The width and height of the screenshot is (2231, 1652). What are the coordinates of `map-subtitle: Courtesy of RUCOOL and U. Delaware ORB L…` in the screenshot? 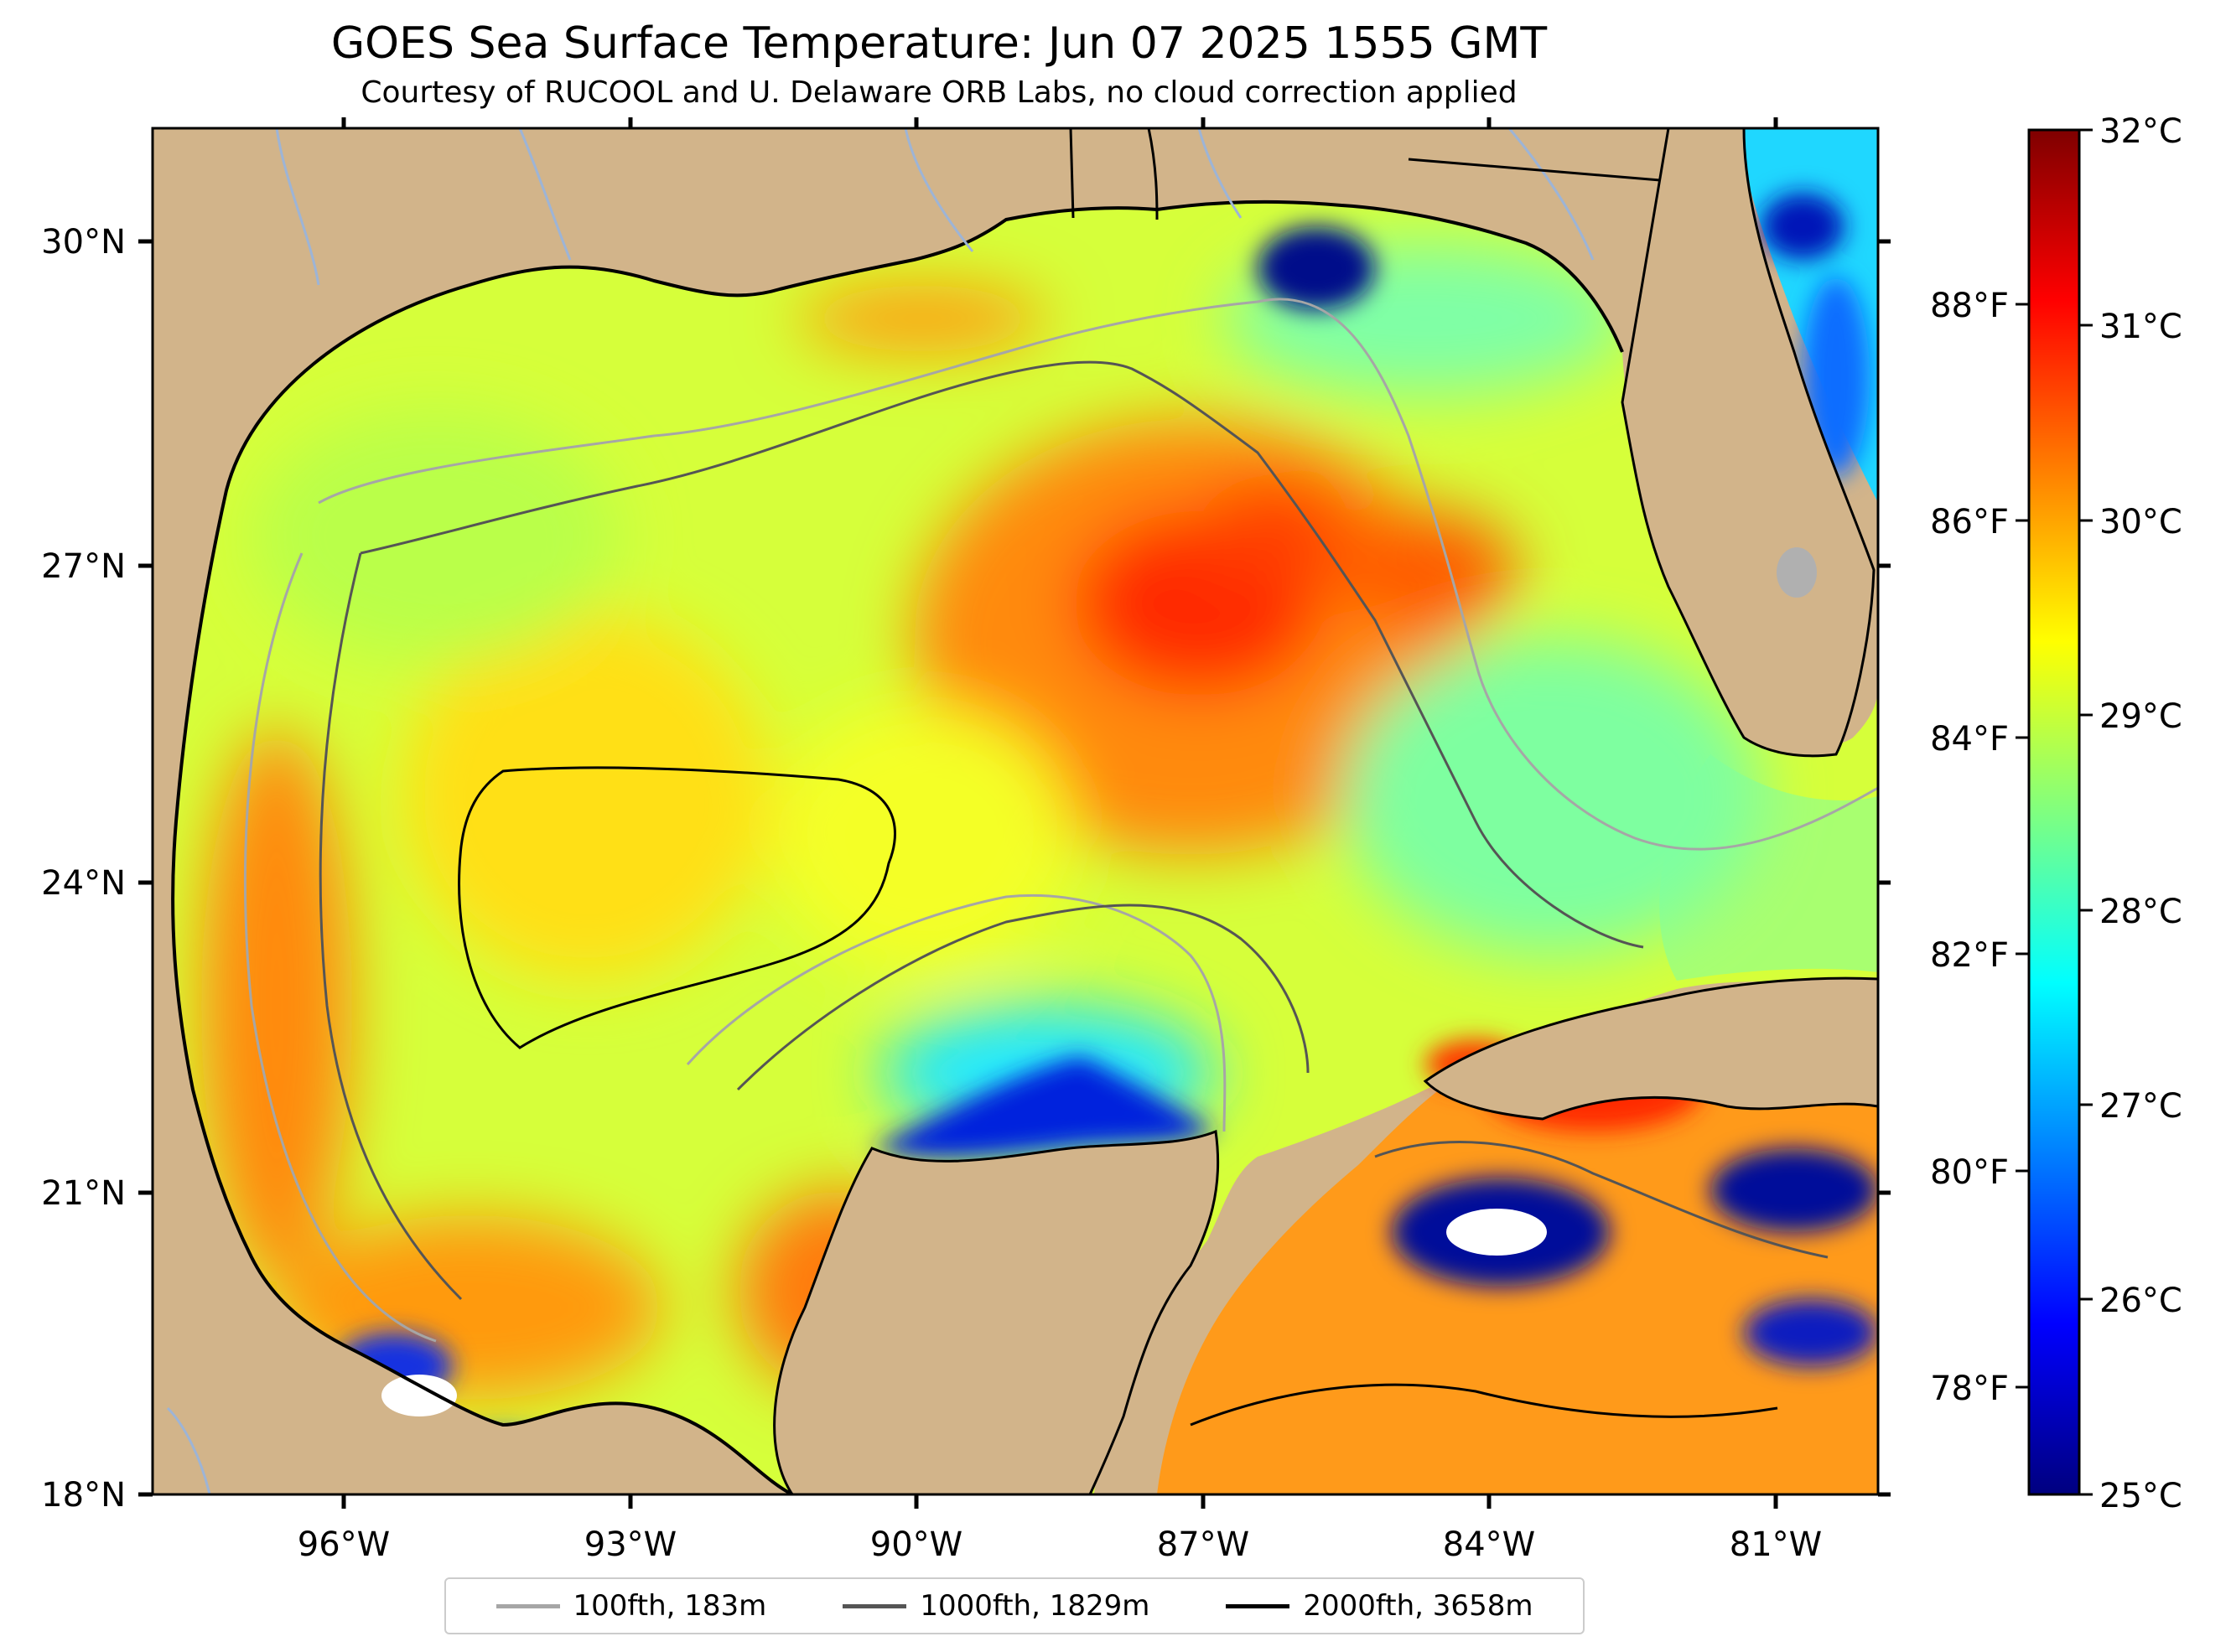 It's located at (939, 92).